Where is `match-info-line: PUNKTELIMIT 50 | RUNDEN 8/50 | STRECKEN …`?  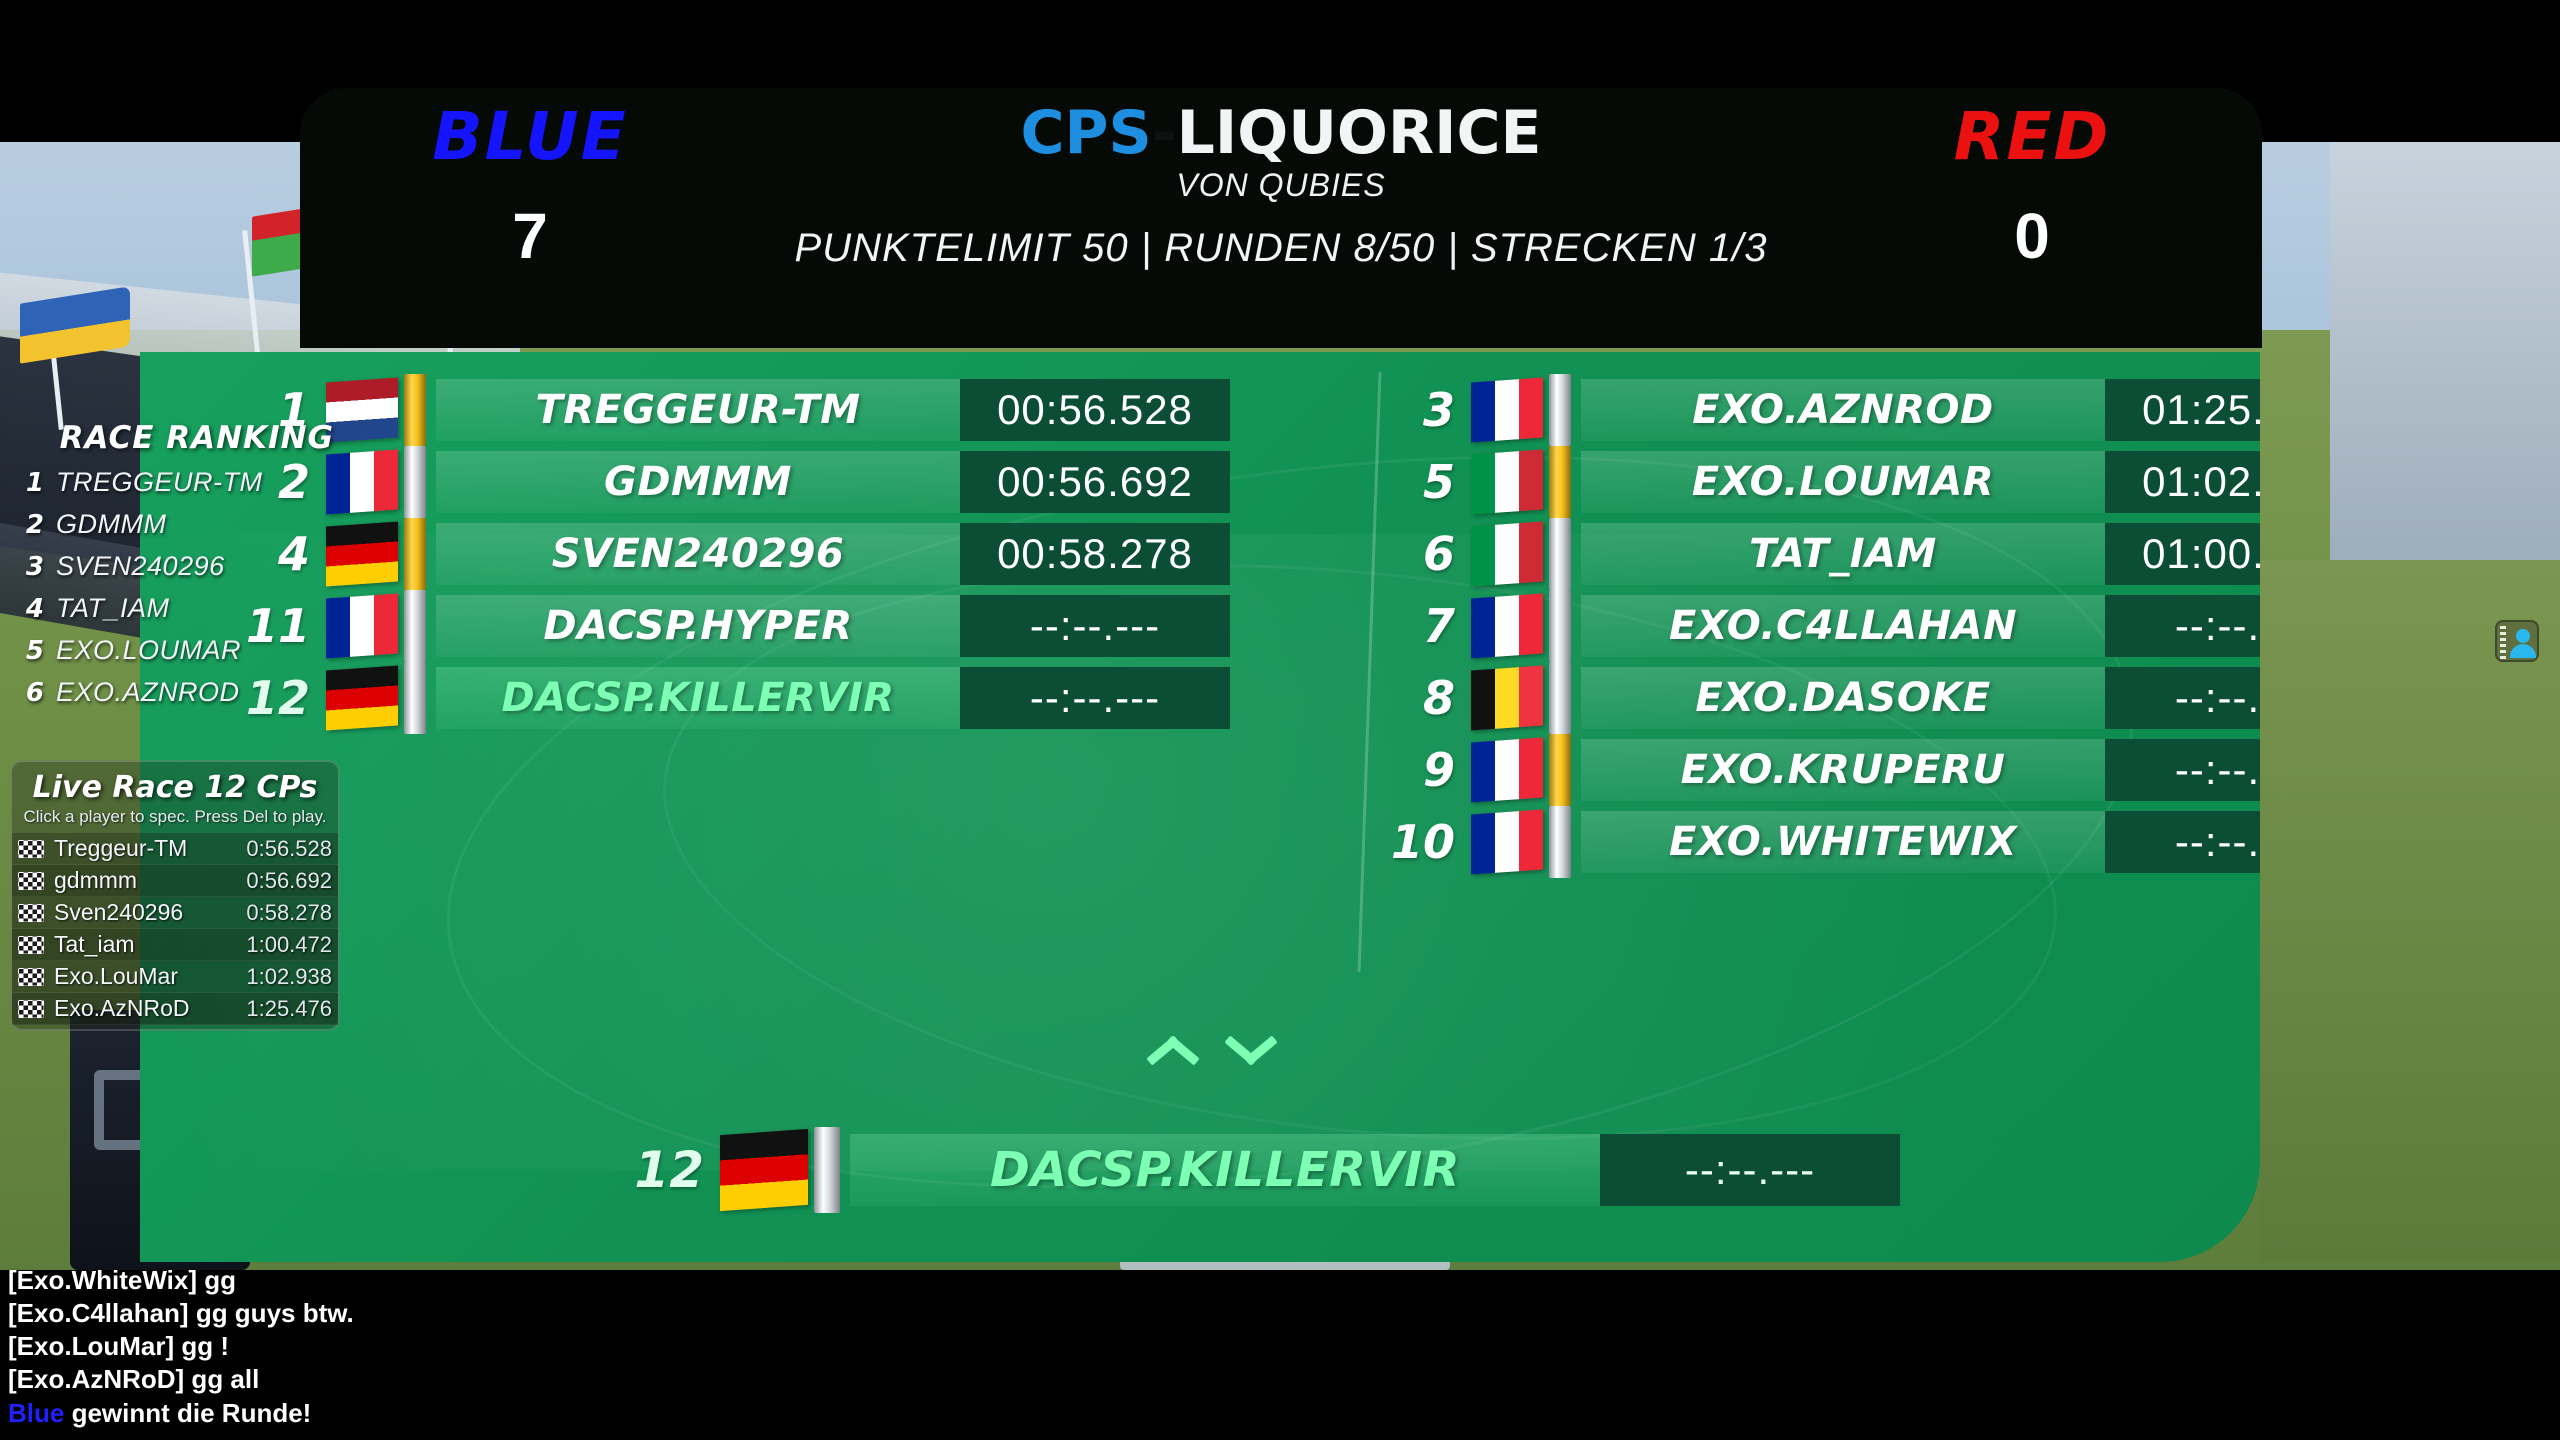
match-info-line: PUNKTELIMIT 50 | RUNDEN 8/50 | STRECKEN … is located at coordinates (1281, 248).